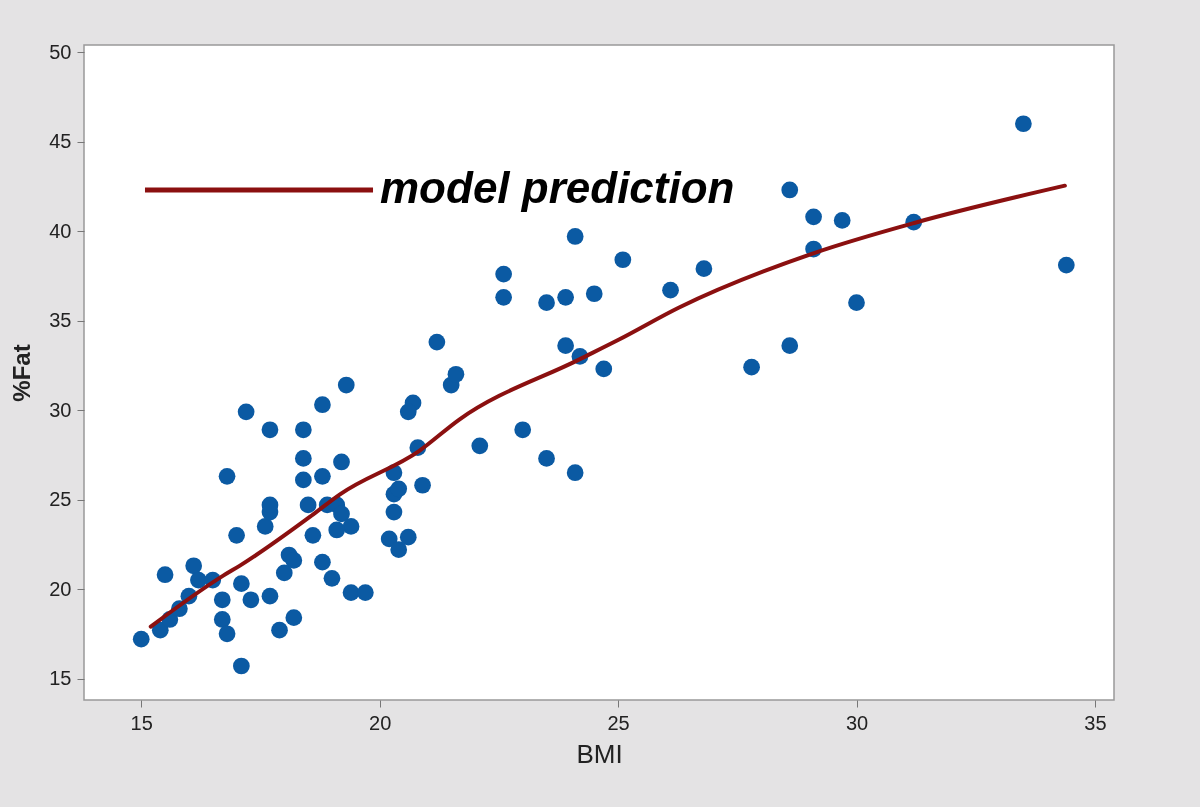  What do you see at coordinates (618, 722) in the screenshot?
I see `x-tick-label: 25` at bounding box center [618, 722].